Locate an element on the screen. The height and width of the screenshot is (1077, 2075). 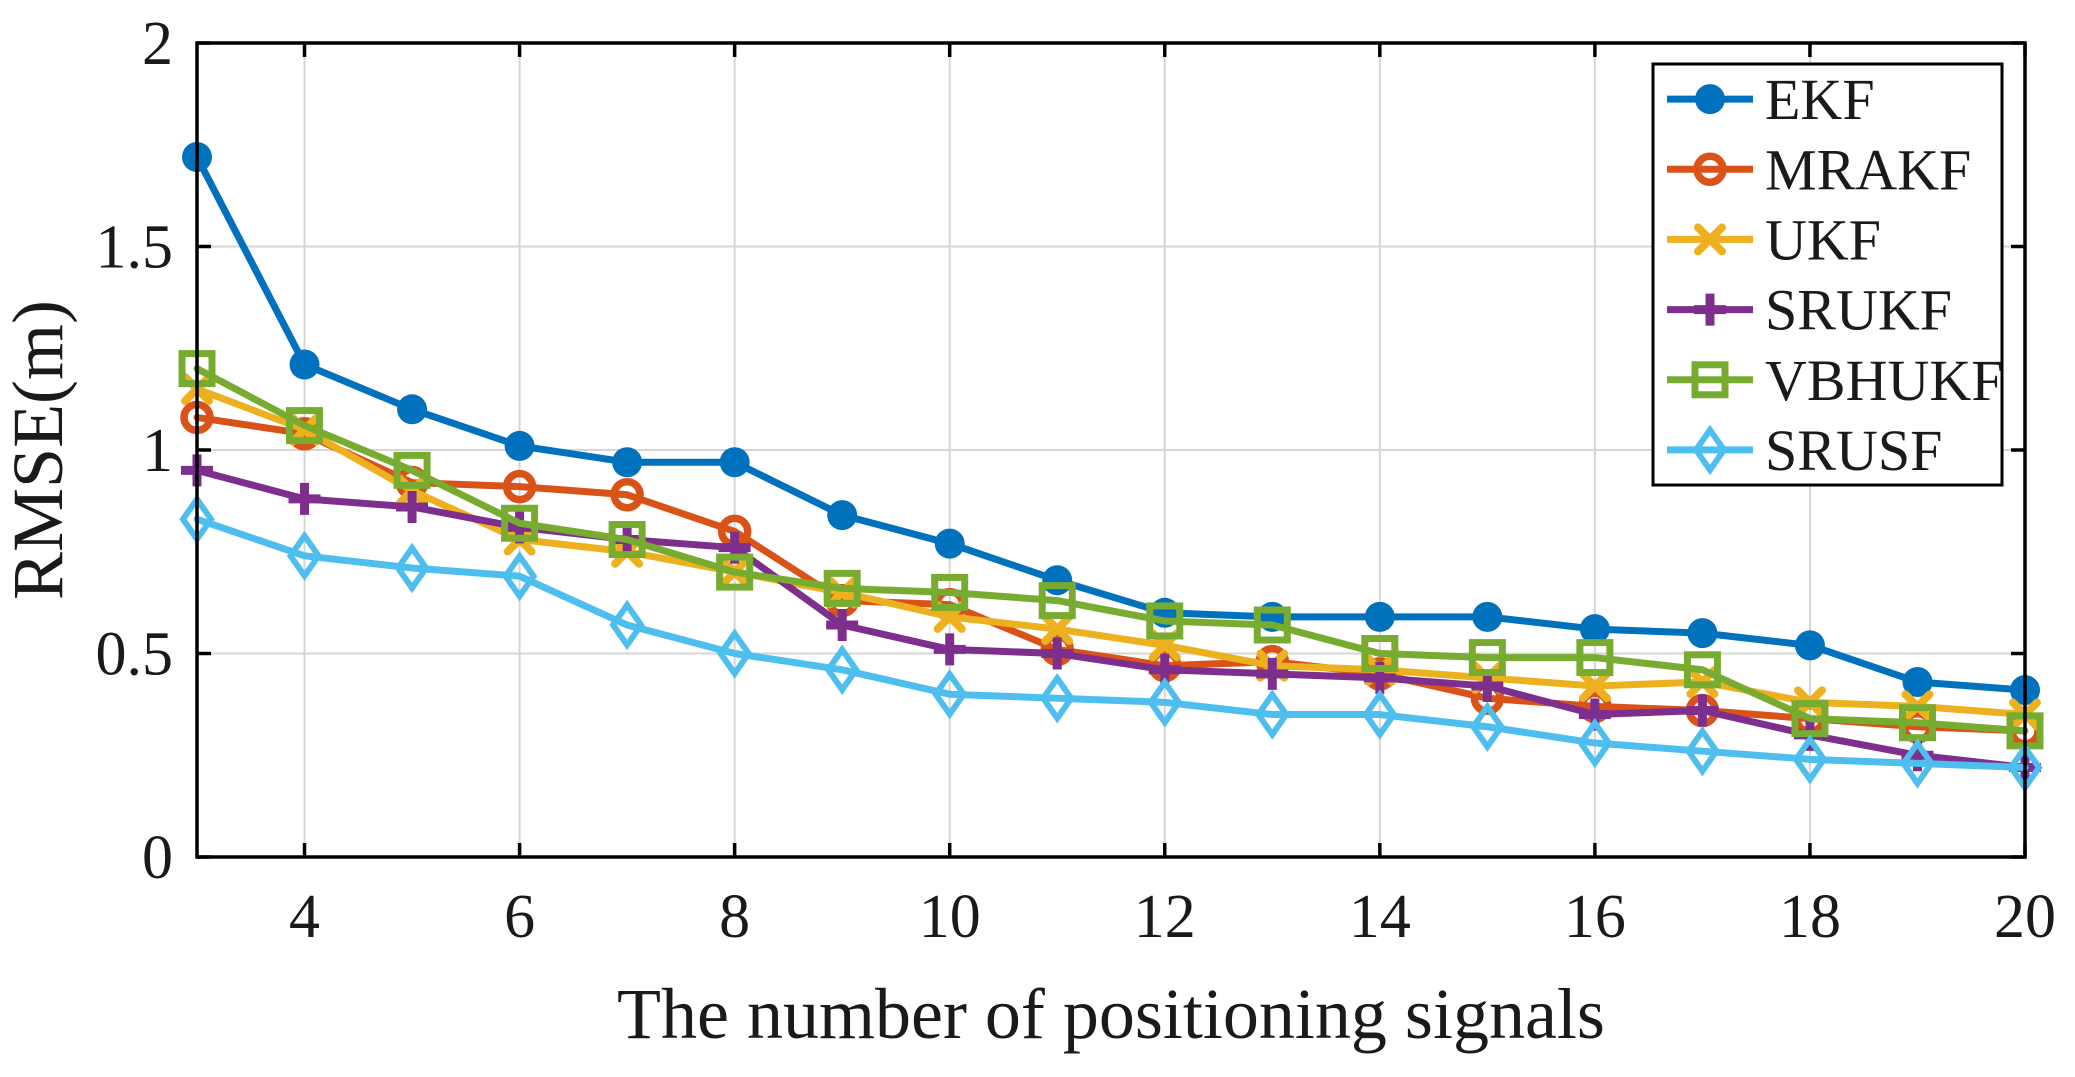
legend-item-SRUSF: SRUSF is located at coordinates (1804, 450).